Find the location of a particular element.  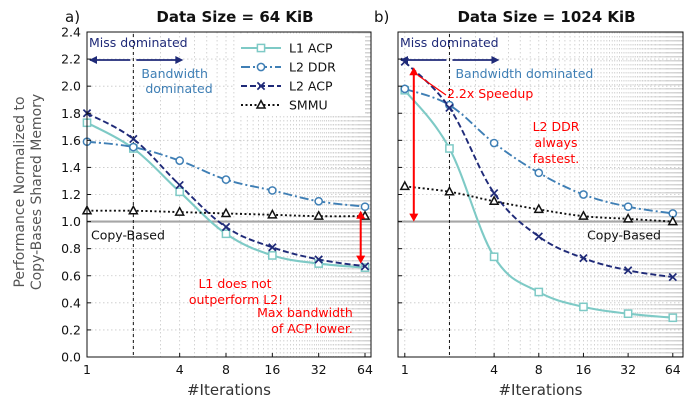

annotation-acp-line1: Max bandwidth is located at coordinates (305, 312).